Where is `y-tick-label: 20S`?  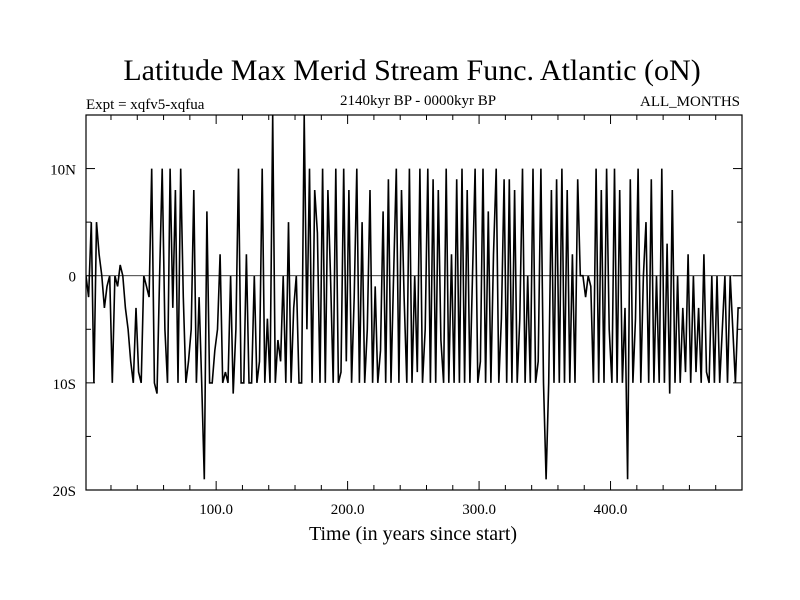
y-tick-label: 20S is located at coordinates (64, 492).